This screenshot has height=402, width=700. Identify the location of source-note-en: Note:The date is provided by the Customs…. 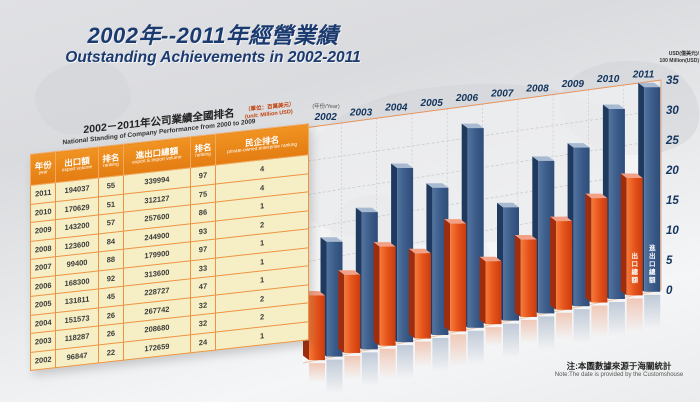
(619, 375).